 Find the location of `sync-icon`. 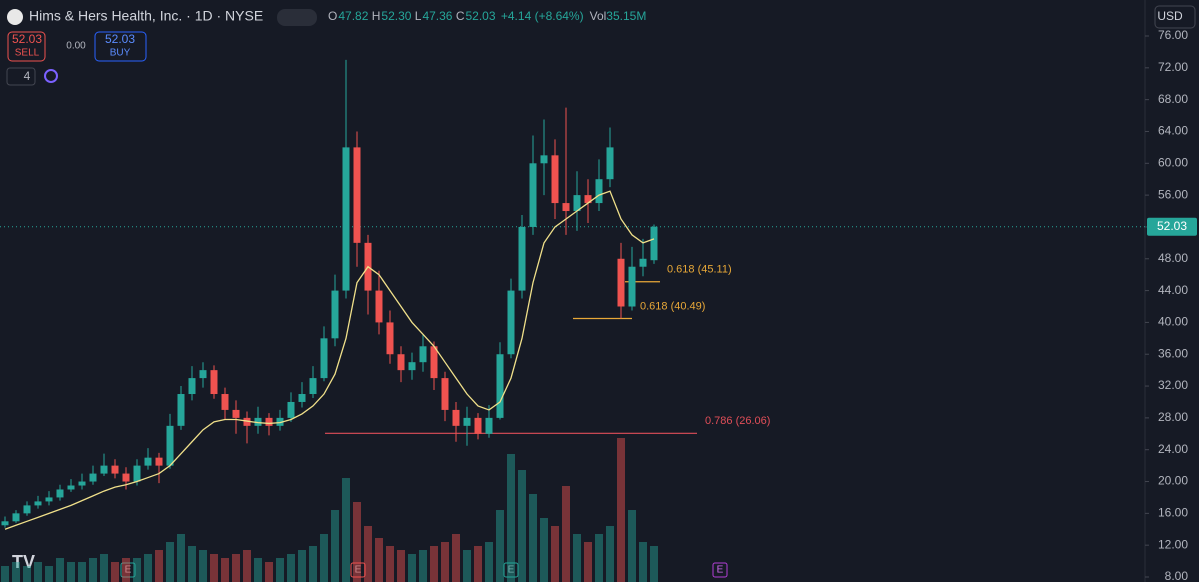

sync-icon is located at coordinates (51, 76).